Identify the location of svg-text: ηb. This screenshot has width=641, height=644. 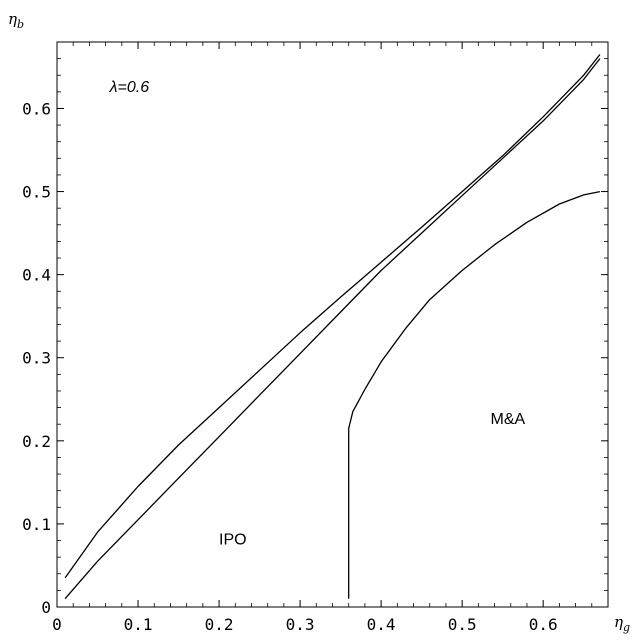
(16, 20).